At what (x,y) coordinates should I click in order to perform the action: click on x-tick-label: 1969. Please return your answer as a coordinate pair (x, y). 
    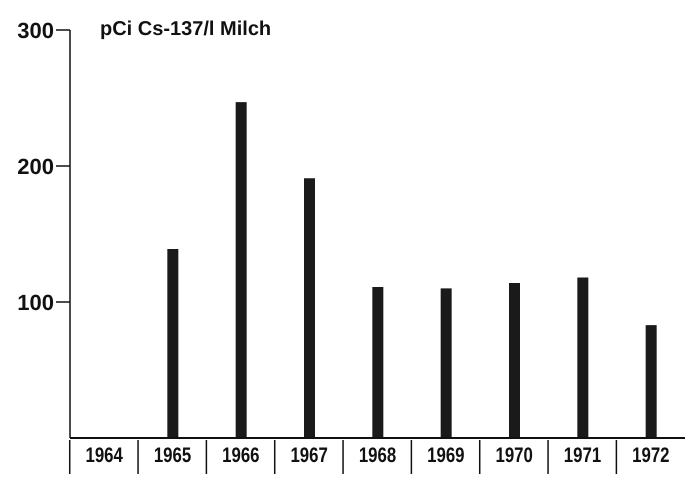
    Looking at the image, I should click on (446, 456).